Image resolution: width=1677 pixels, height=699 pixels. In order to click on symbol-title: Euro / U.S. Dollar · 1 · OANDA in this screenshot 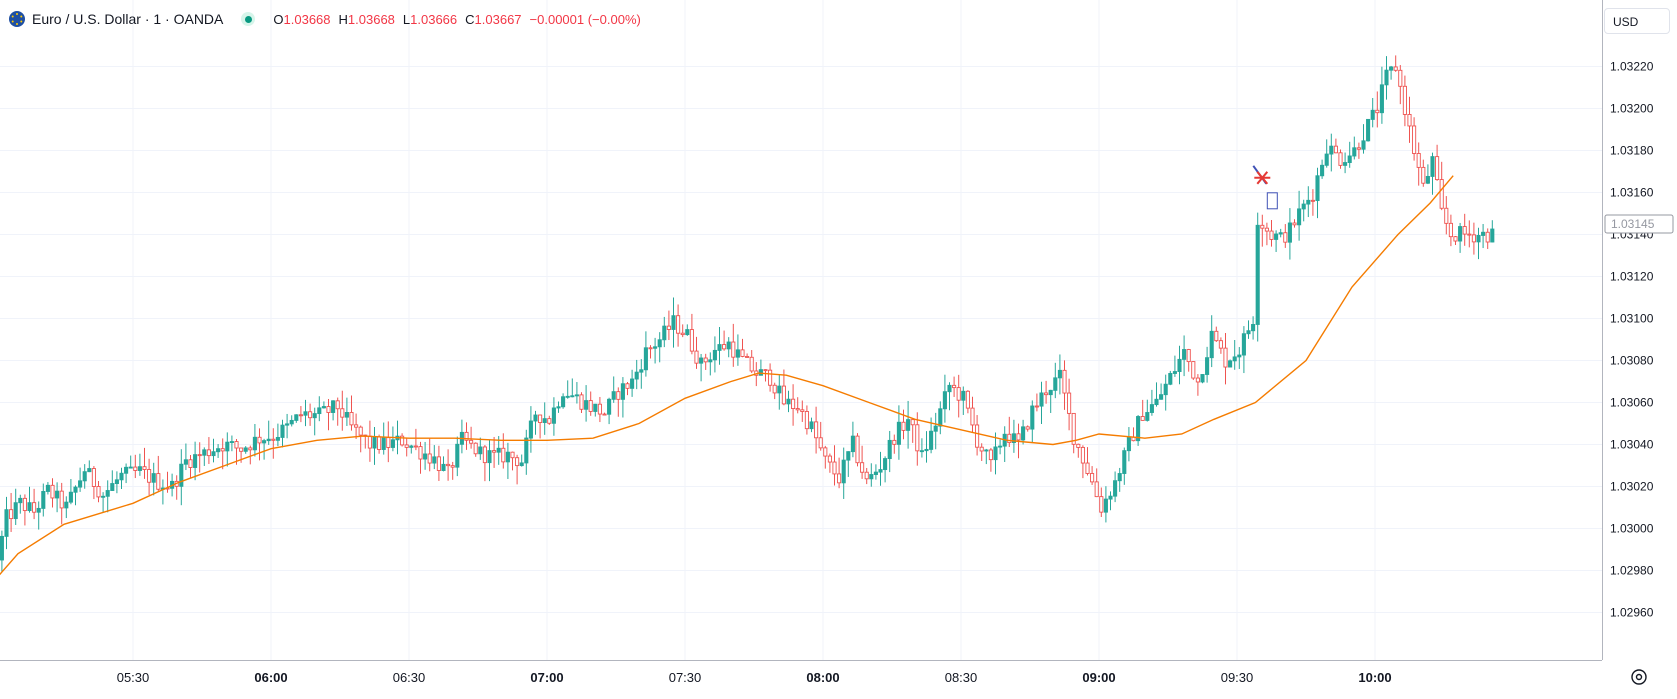, I will do `click(128, 19)`.